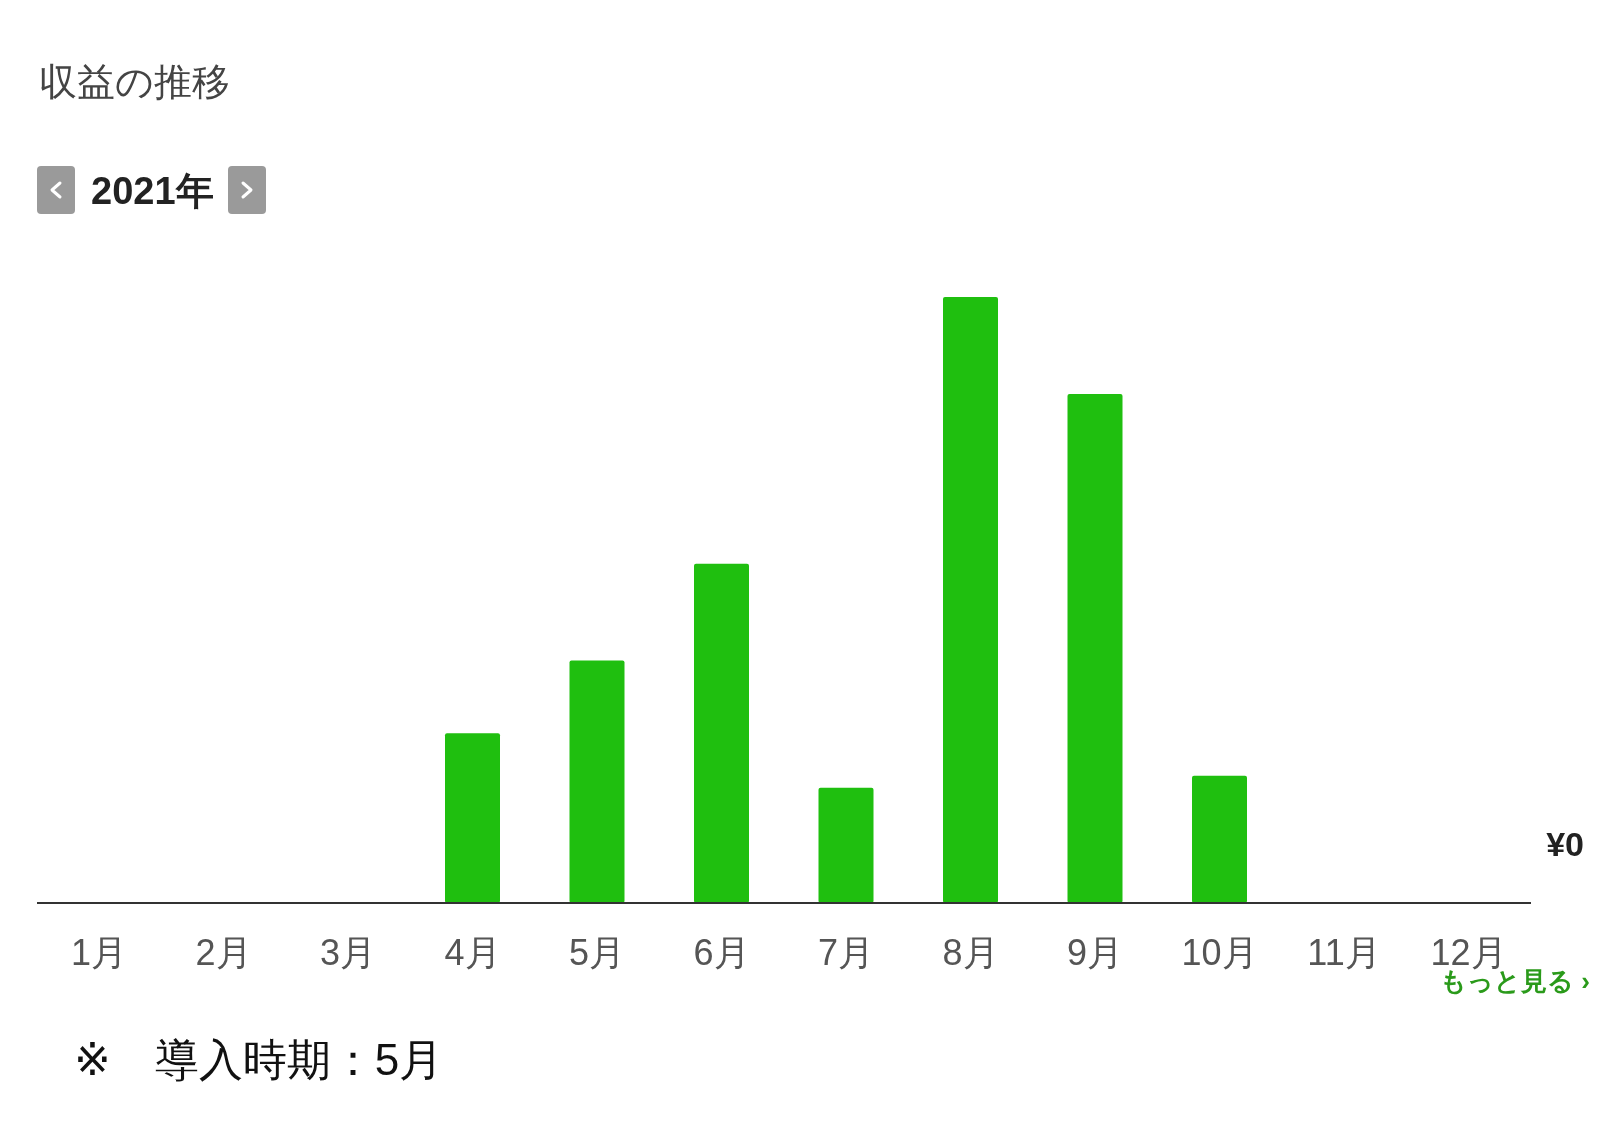 The image size is (1622, 1144). Describe the element at coordinates (970, 952) in the screenshot. I see `x-tick-label: 8月` at that location.